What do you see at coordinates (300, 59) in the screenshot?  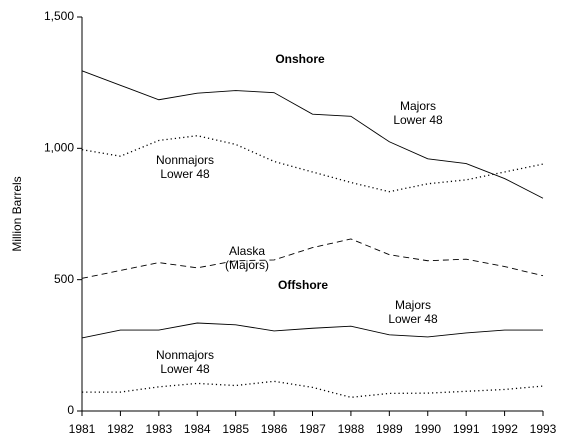 I see `annotation: Onshore` at bounding box center [300, 59].